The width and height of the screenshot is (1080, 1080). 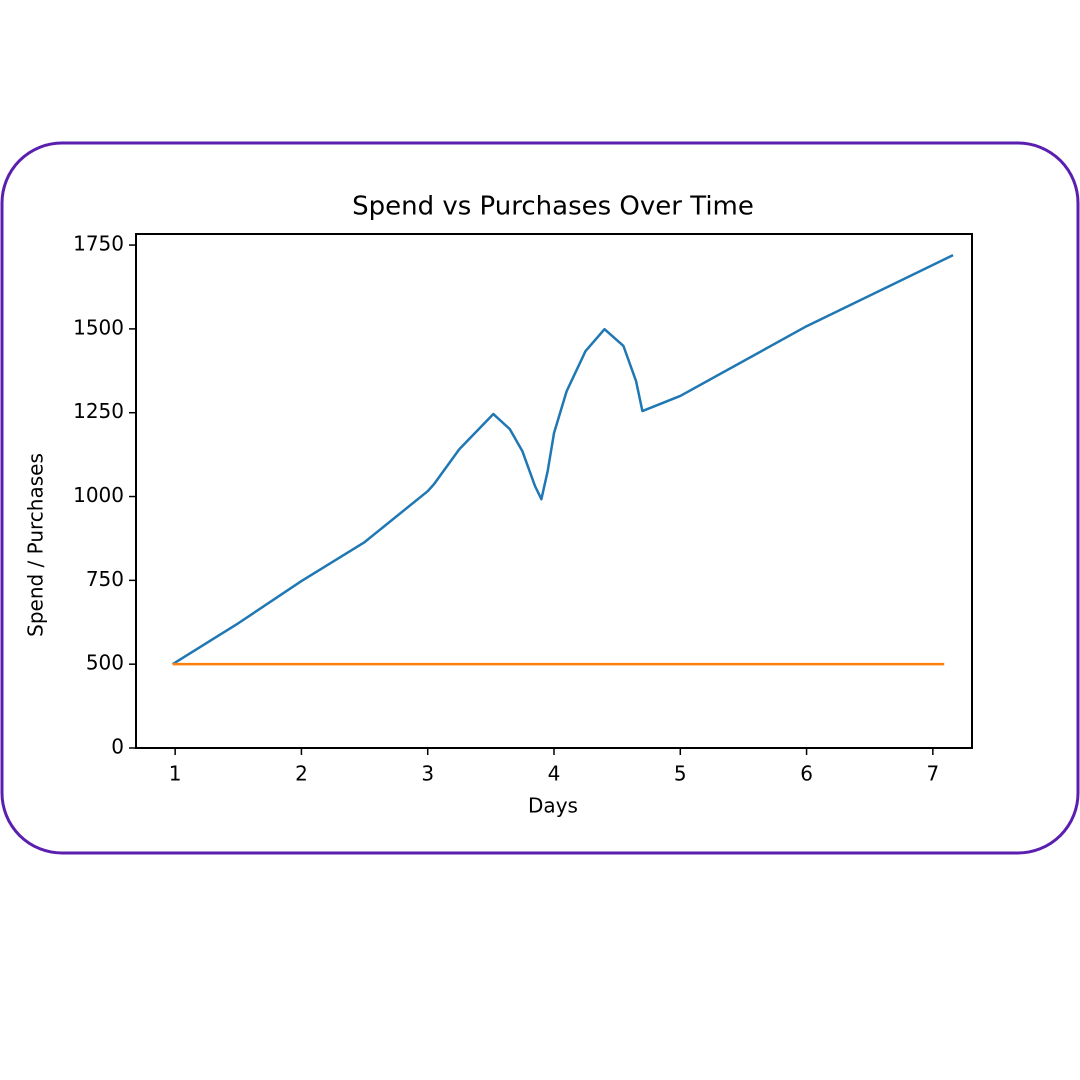 What do you see at coordinates (98, 244) in the screenshot?
I see `y-tick-label: 1750` at bounding box center [98, 244].